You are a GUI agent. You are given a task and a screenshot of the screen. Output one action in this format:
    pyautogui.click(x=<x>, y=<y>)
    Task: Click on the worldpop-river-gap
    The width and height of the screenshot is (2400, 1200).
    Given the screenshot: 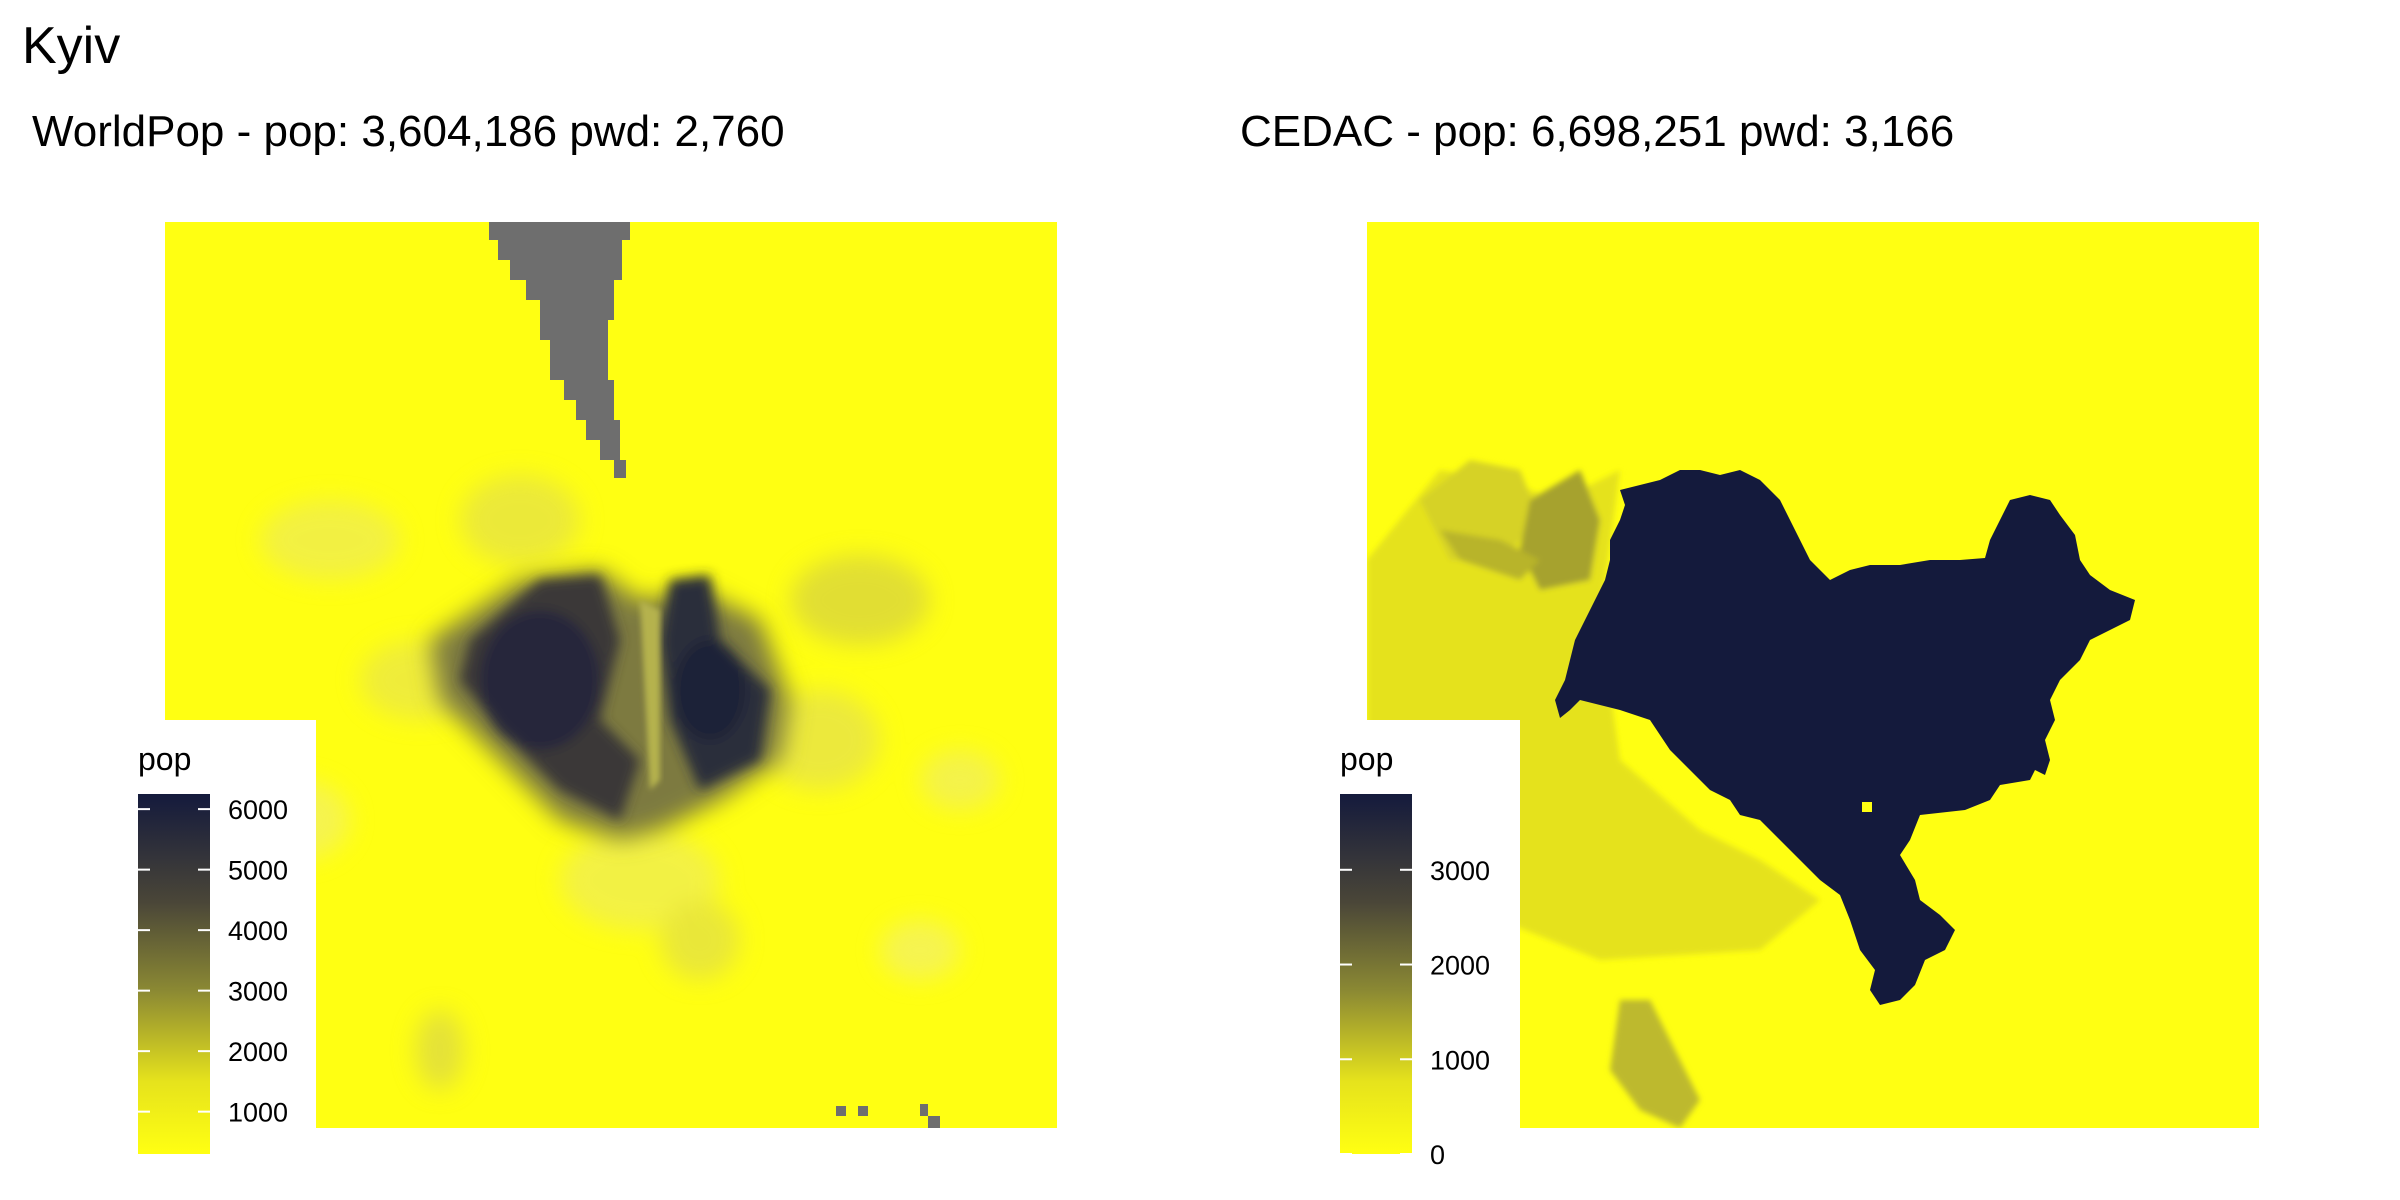 What is the action you would take?
    pyautogui.click(x=650, y=695)
    